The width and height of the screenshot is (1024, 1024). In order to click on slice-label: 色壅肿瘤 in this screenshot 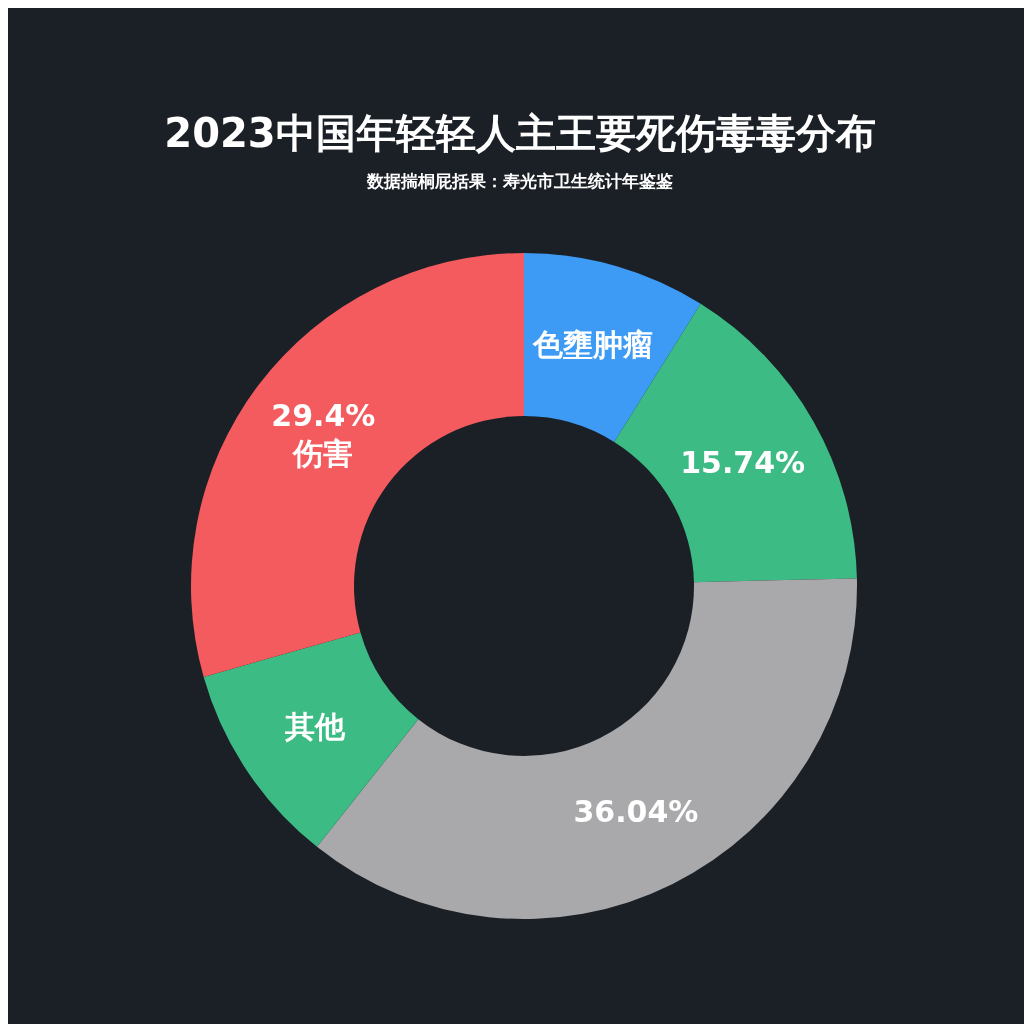, I will do `click(593, 344)`.